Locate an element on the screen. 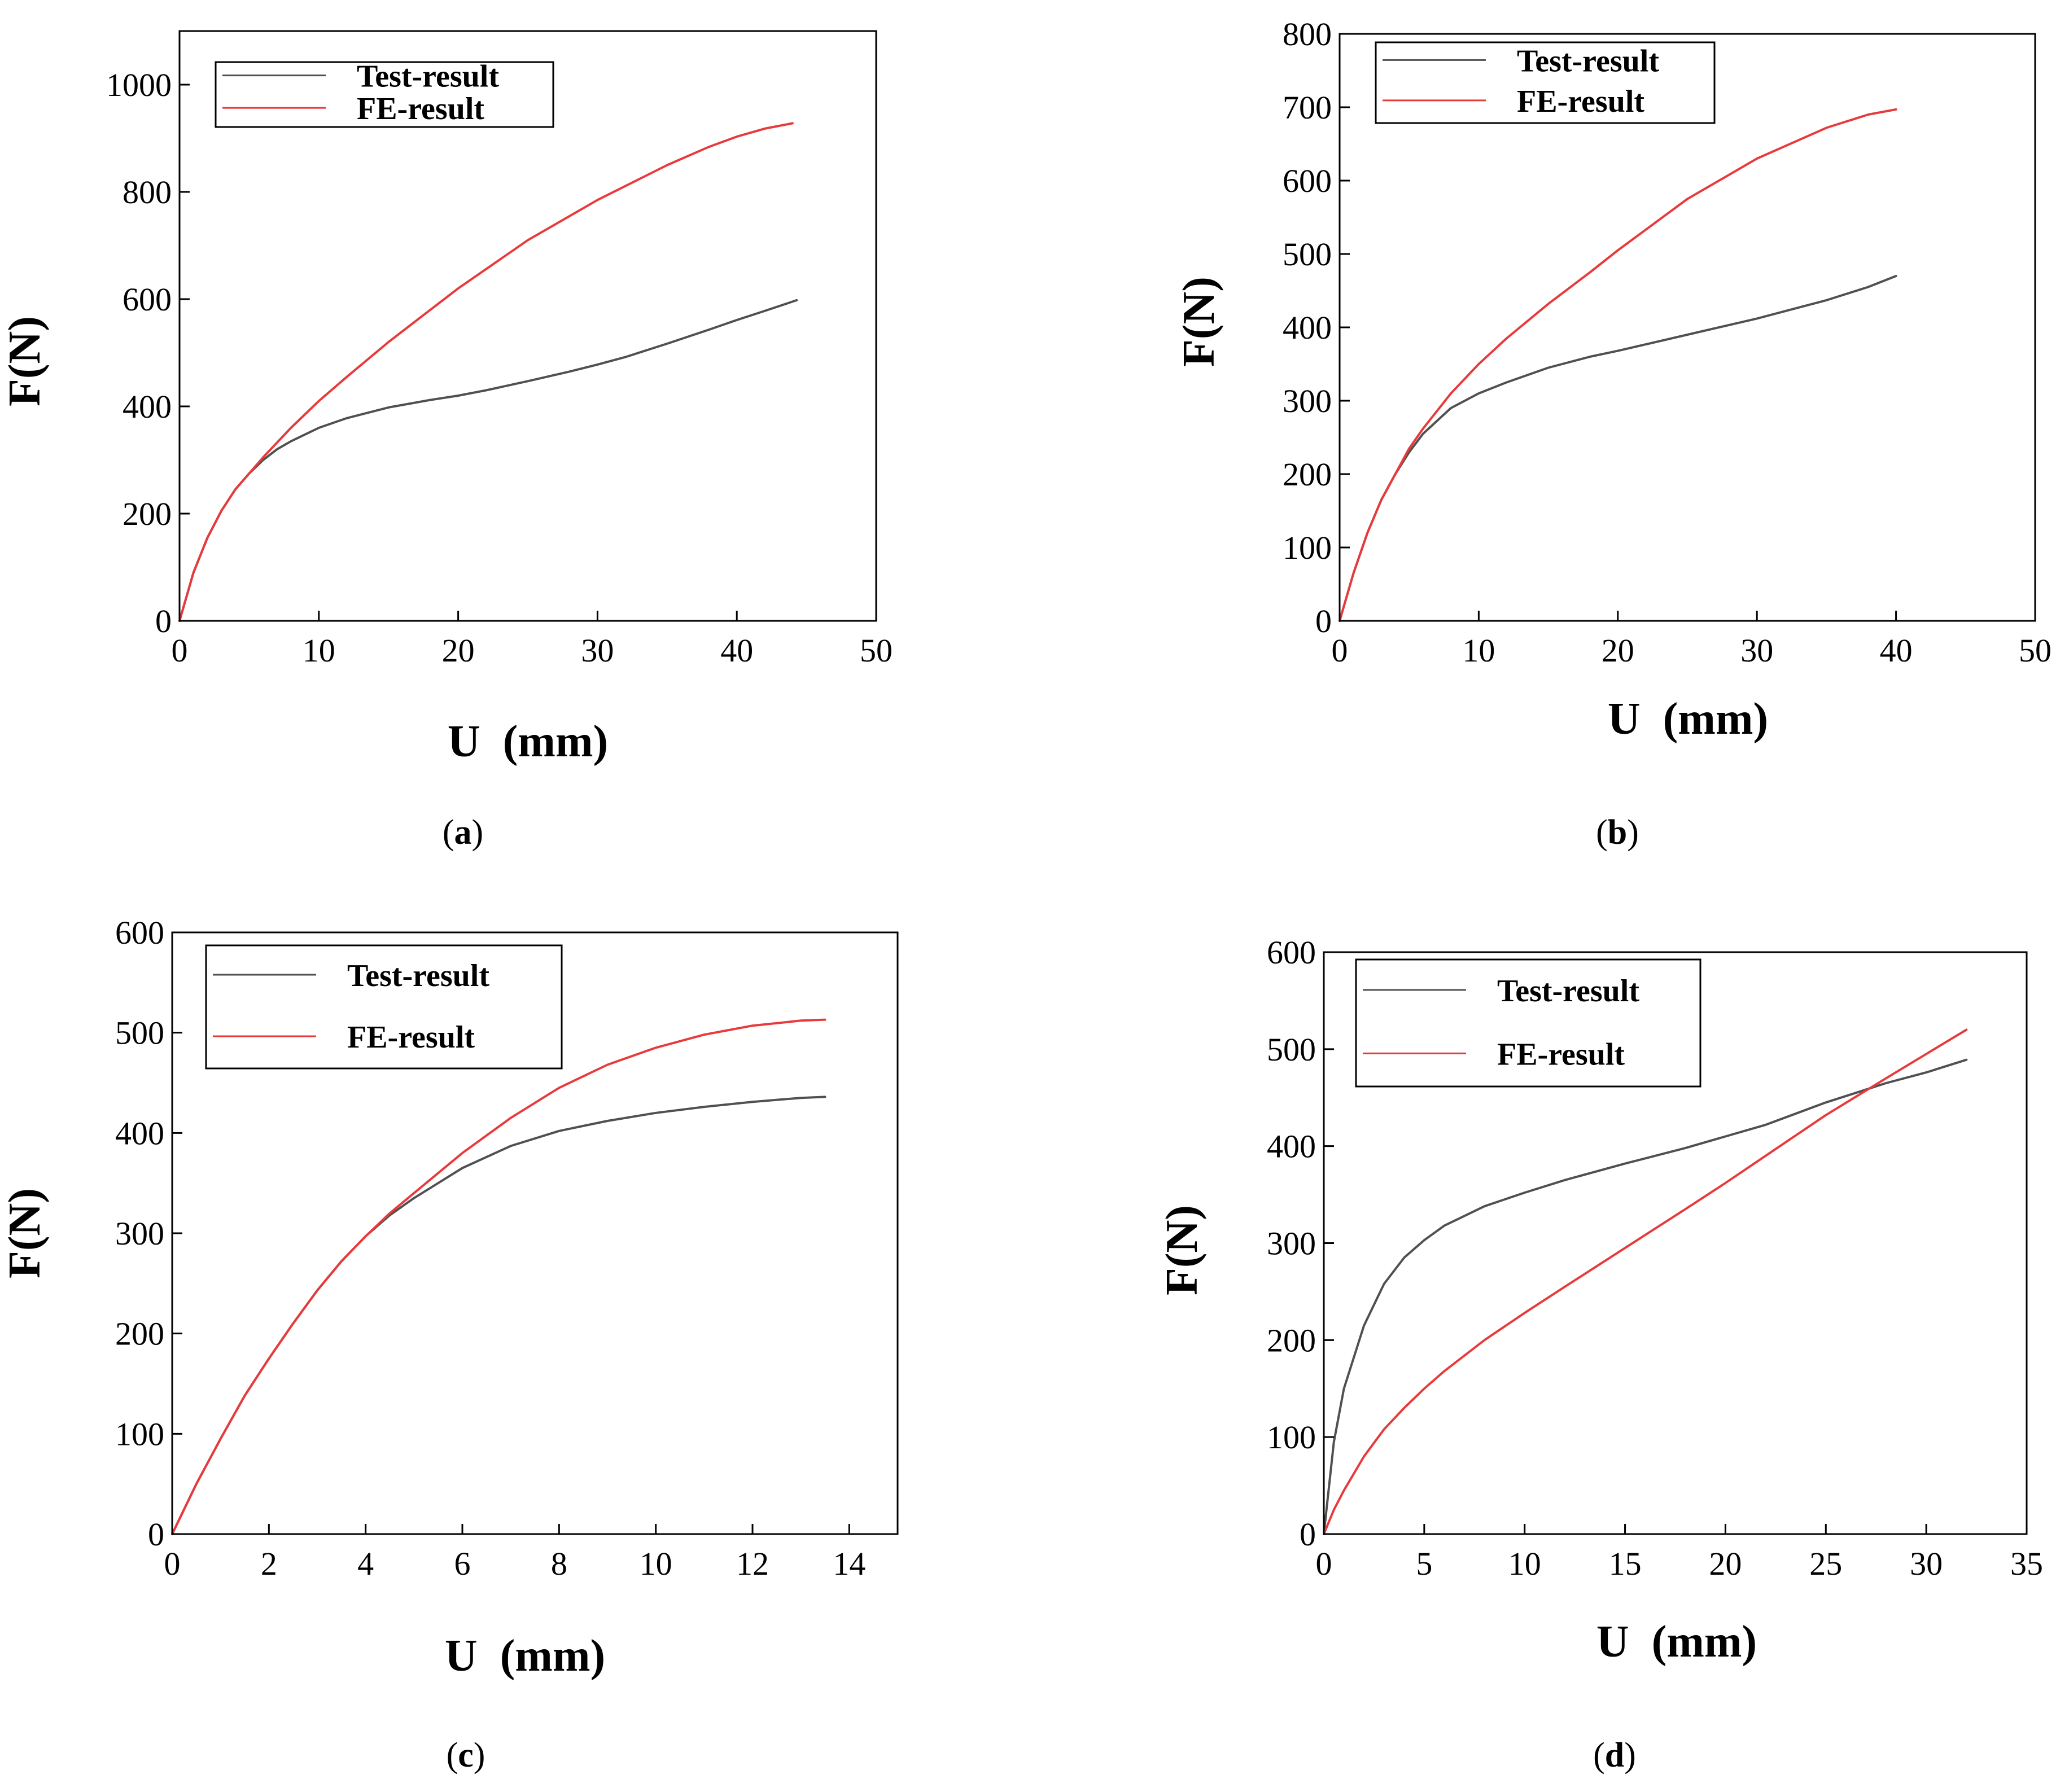  panel-caption-letter: d is located at coordinates (1615, 1755).